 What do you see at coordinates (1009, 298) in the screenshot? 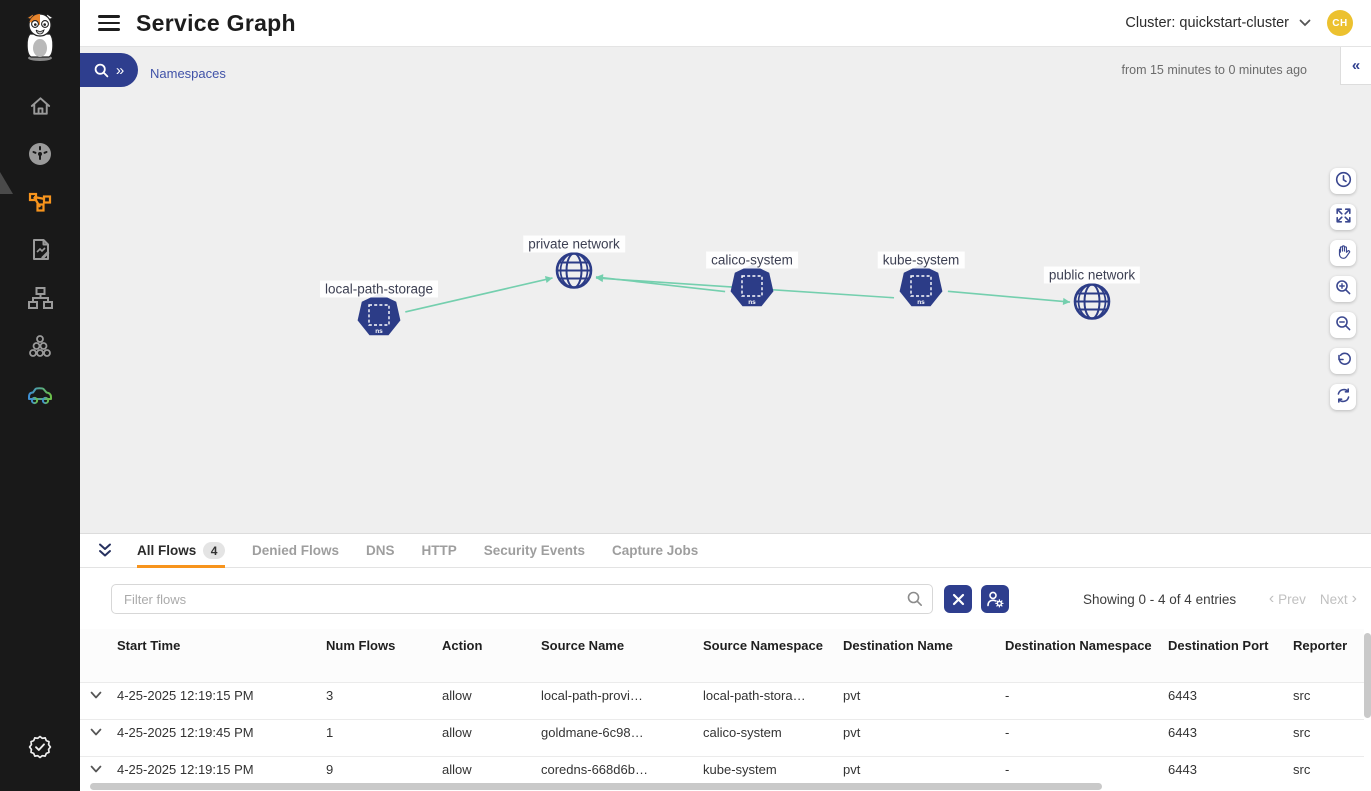
I see `graph-edge-kube-system-to-pub` at bounding box center [1009, 298].